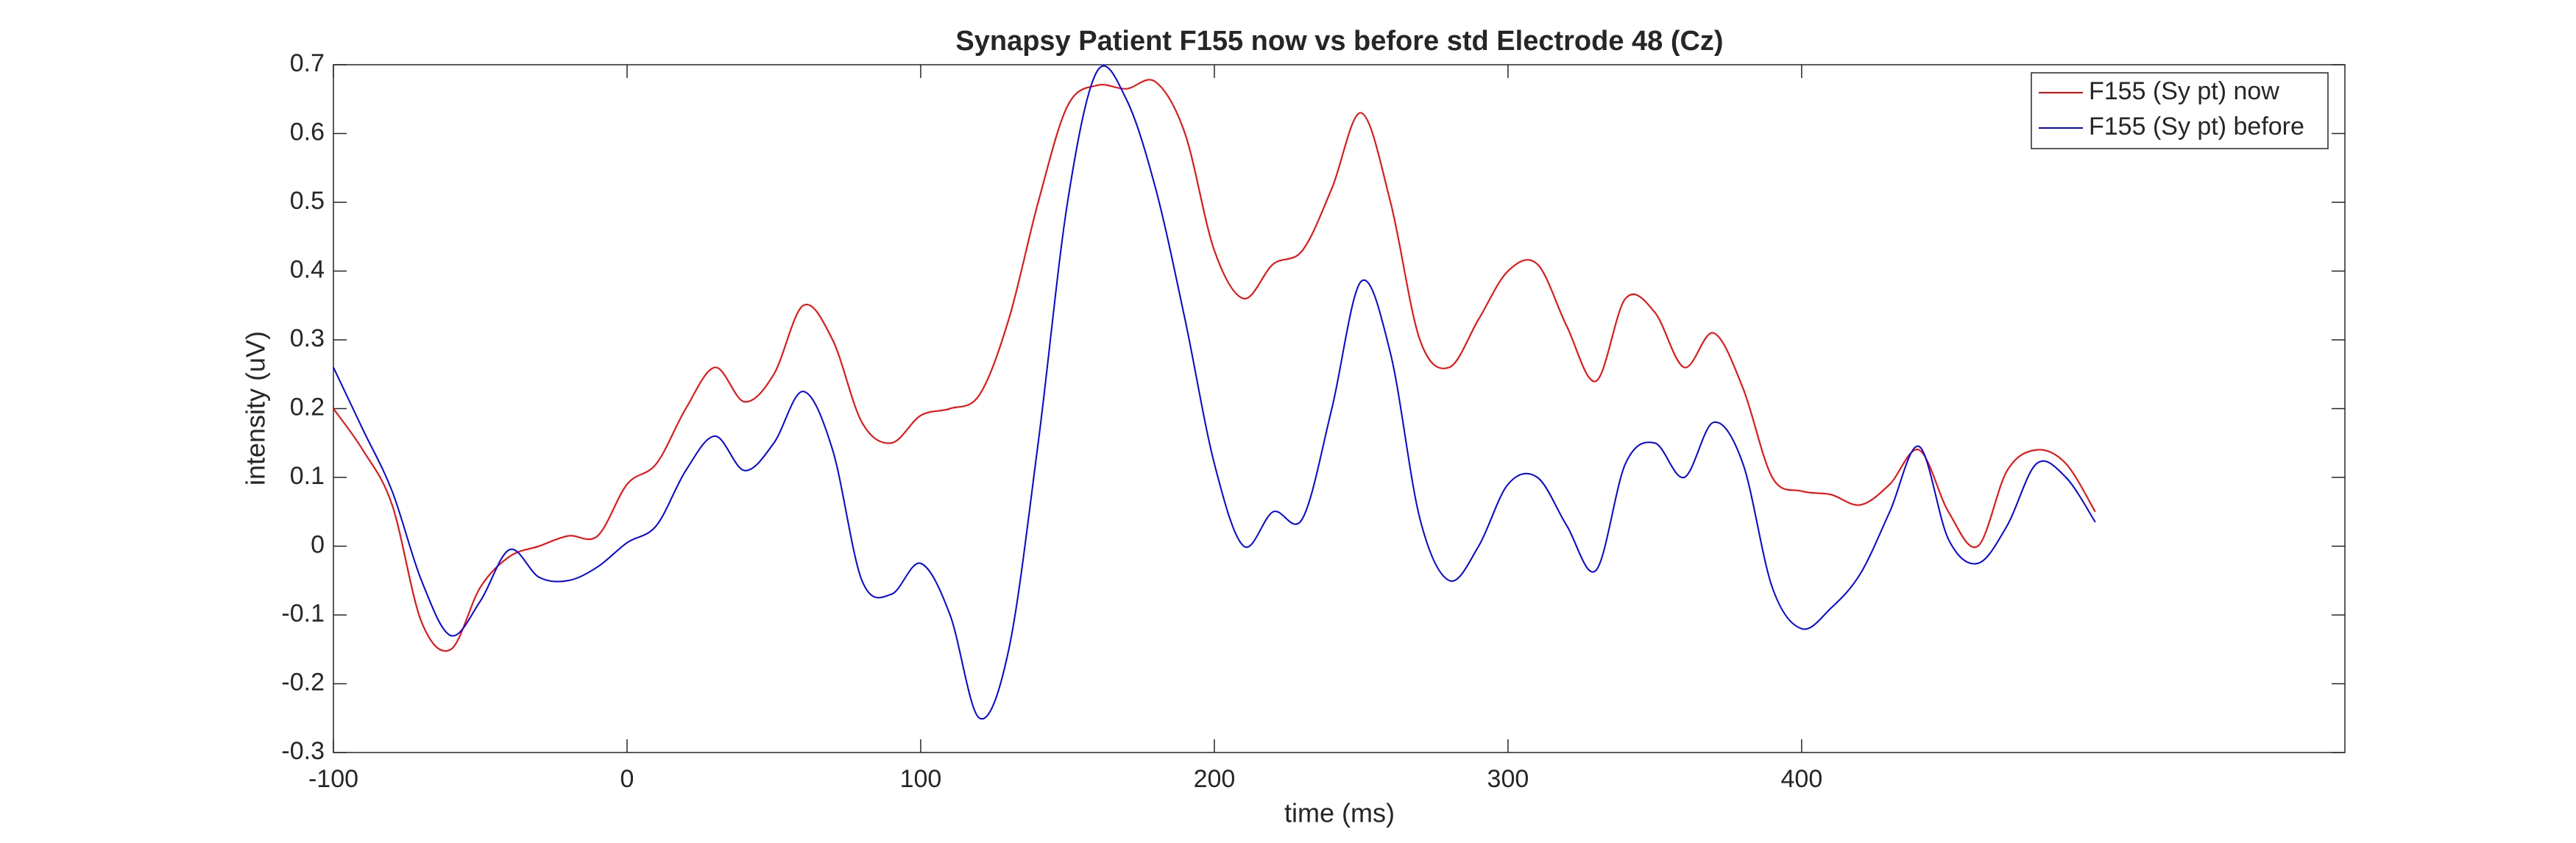  What do you see at coordinates (303, 682) in the screenshot?
I see `y-tick-label: -0.2` at bounding box center [303, 682].